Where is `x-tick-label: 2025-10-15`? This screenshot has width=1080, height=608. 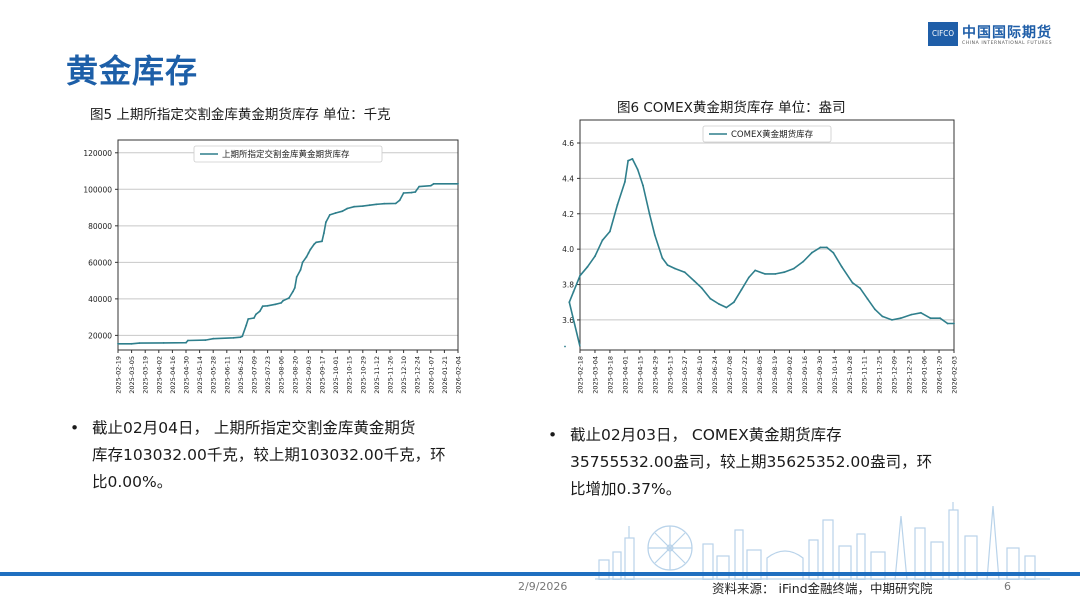 x-tick-label: 2025-10-15 is located at coordinates (350, 375).